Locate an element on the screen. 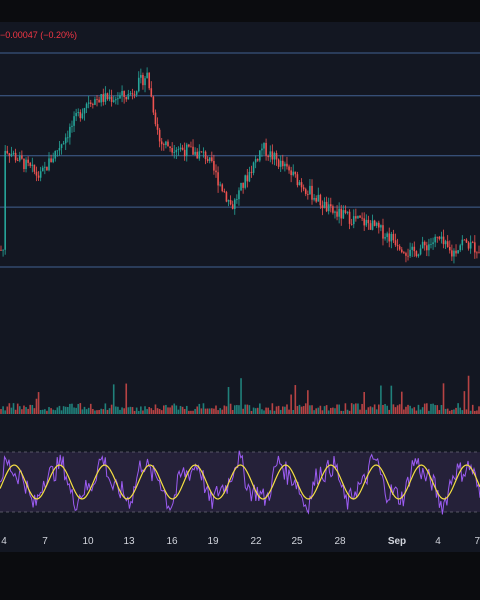  x-axis-label: 19 is located at coordinates (213, 541).